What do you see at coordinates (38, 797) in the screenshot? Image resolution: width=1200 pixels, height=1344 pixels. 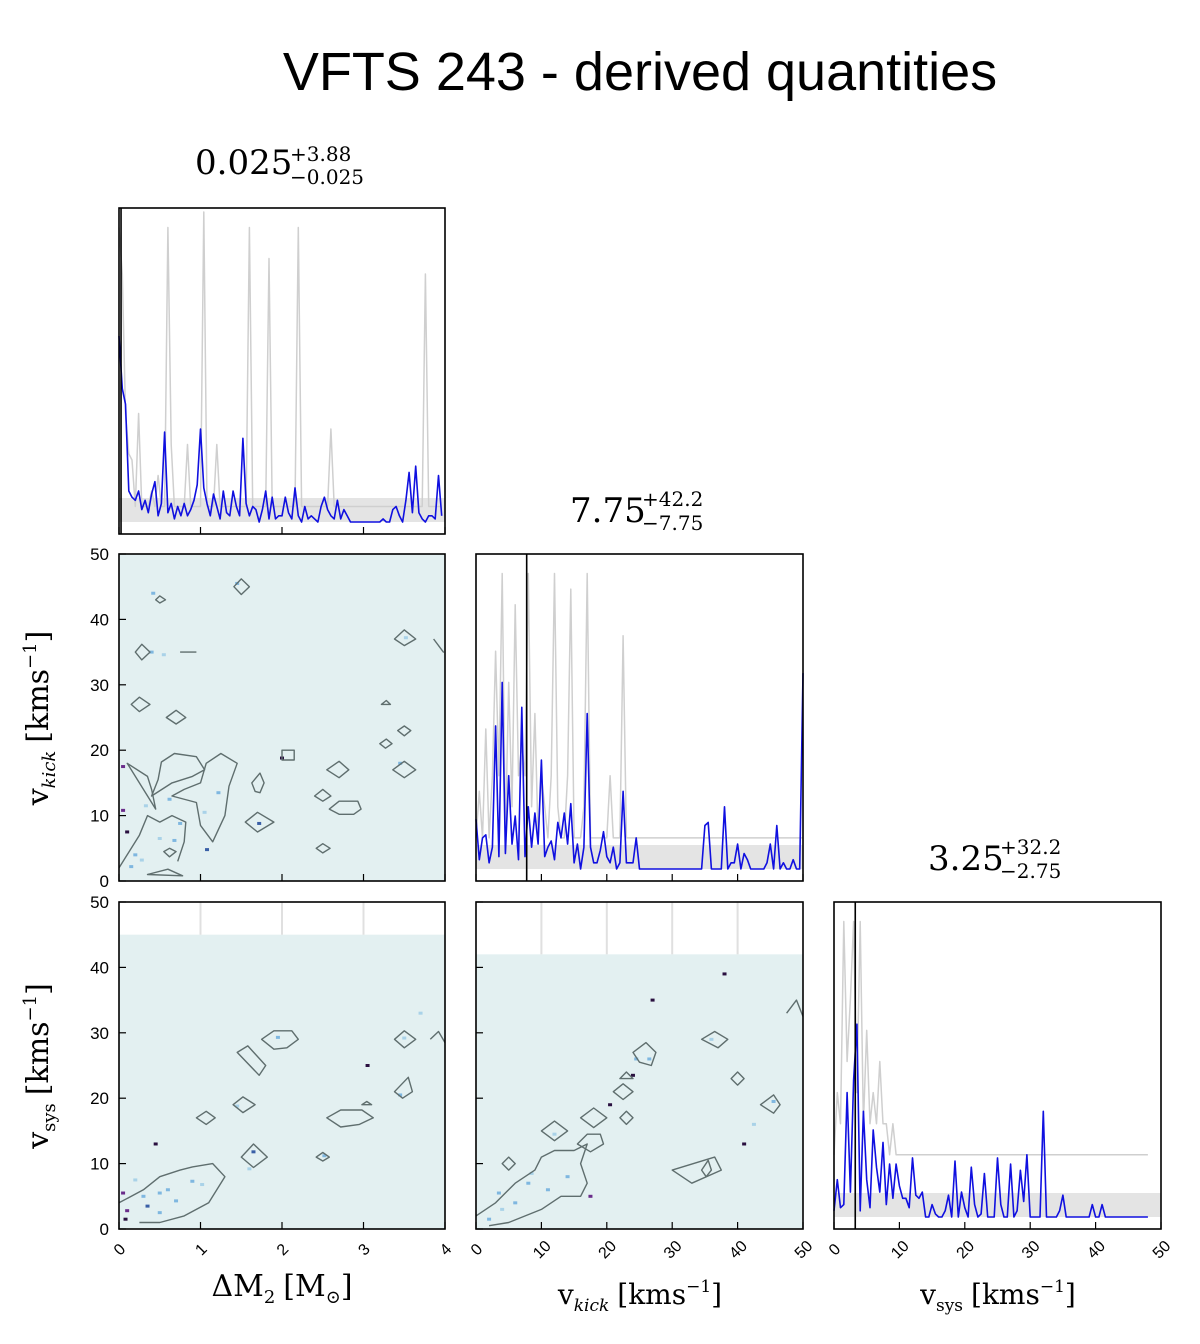 I see `vkick-ylabel-main: v` at bounding box center [38, 797].